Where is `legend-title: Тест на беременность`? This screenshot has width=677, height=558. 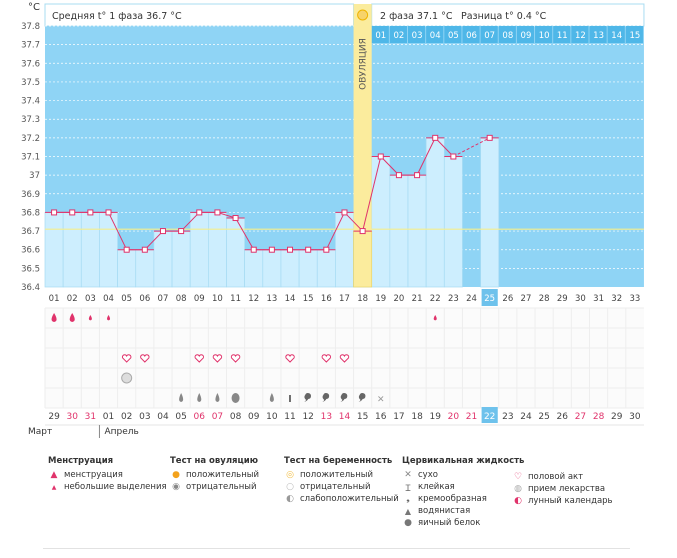
legend-title: Тест на беременность is located at coordinates (338, 461).